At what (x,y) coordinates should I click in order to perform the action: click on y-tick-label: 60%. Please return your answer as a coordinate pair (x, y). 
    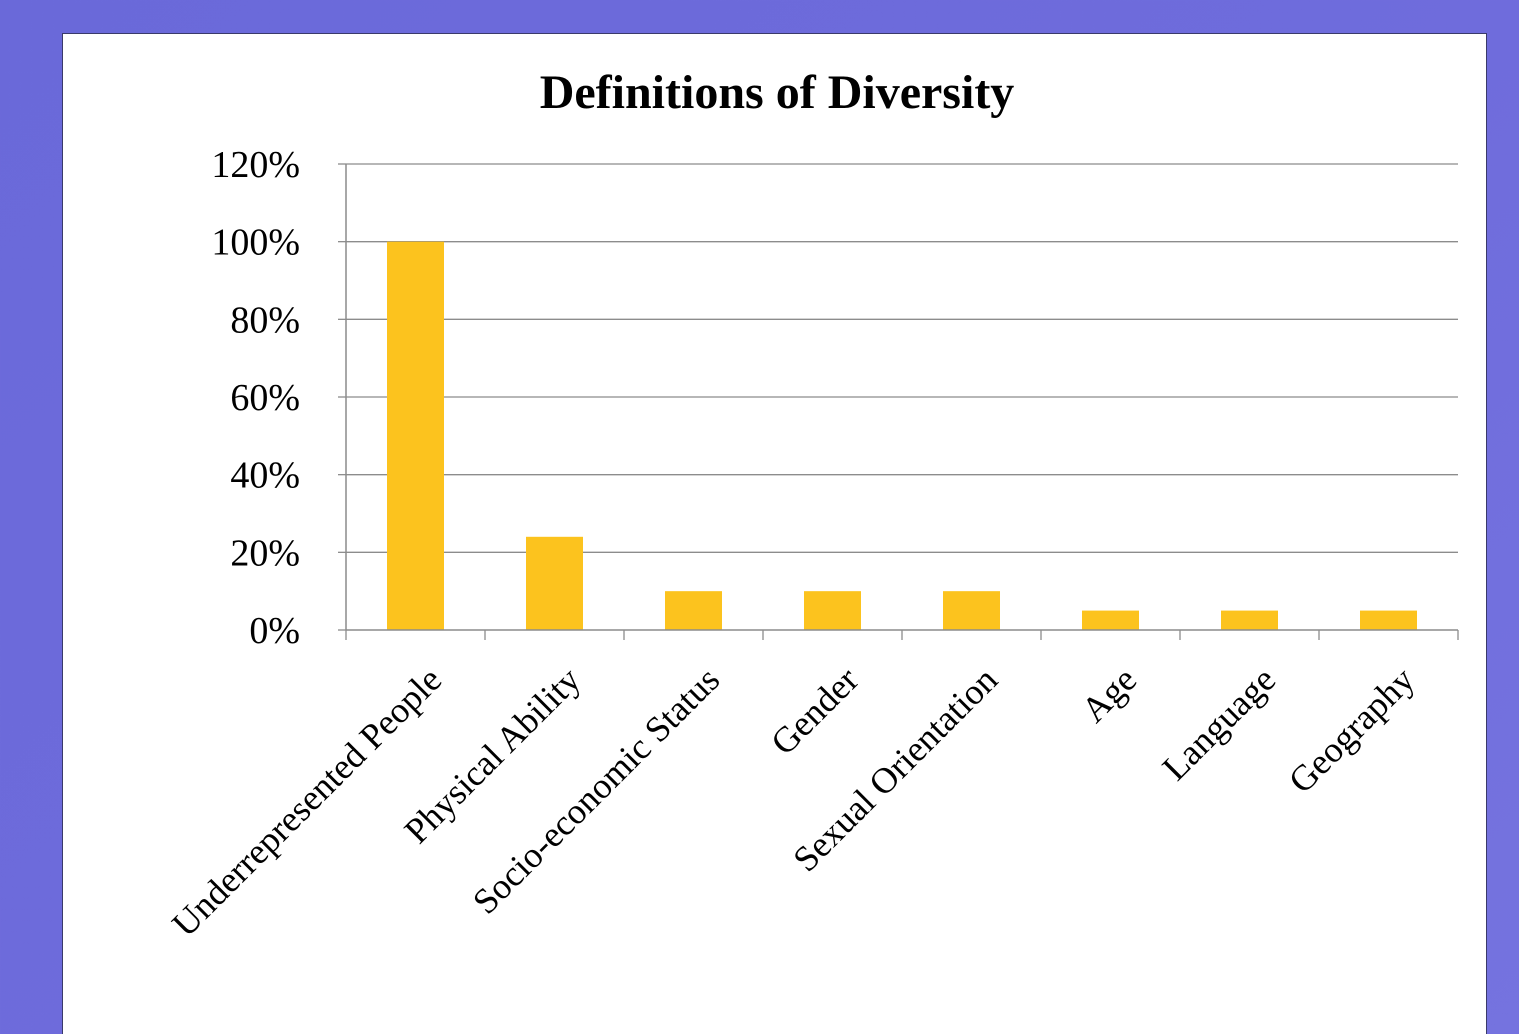
    Looking at the image, I should click on (265, 398).